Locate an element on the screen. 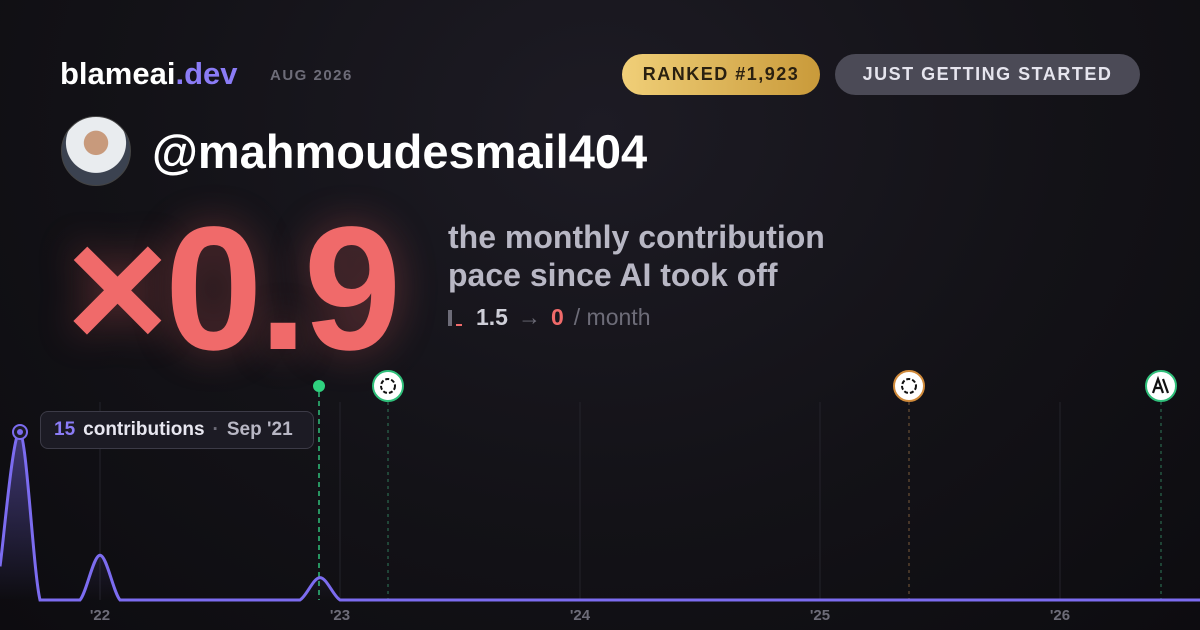  pace-icon is located at coordinates (455, 317).